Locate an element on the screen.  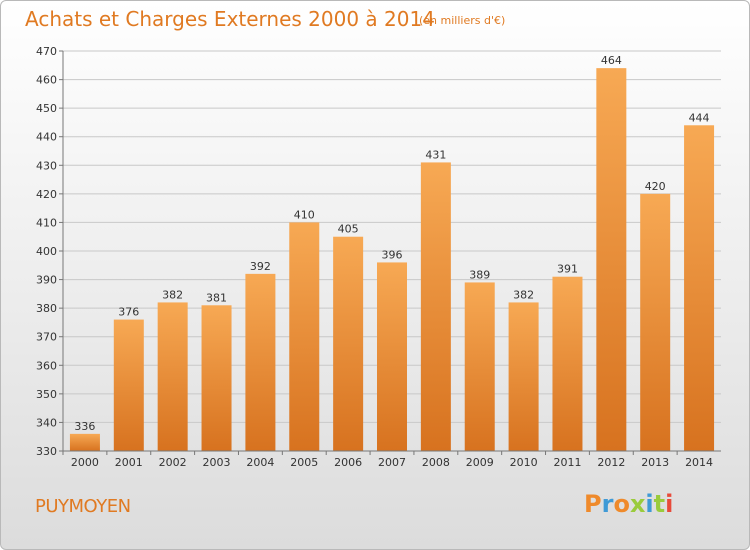
bar-2000 is located at coordinates (84, 442).